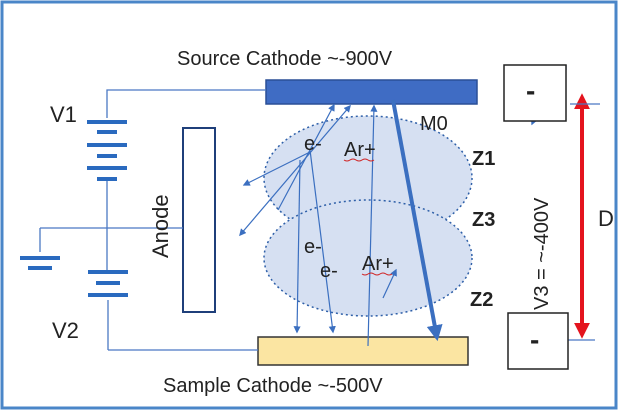 Image resolution: width=618 pixels, height=410 pixels. I want to click on electron-label-1: e-, so click(313, 144).